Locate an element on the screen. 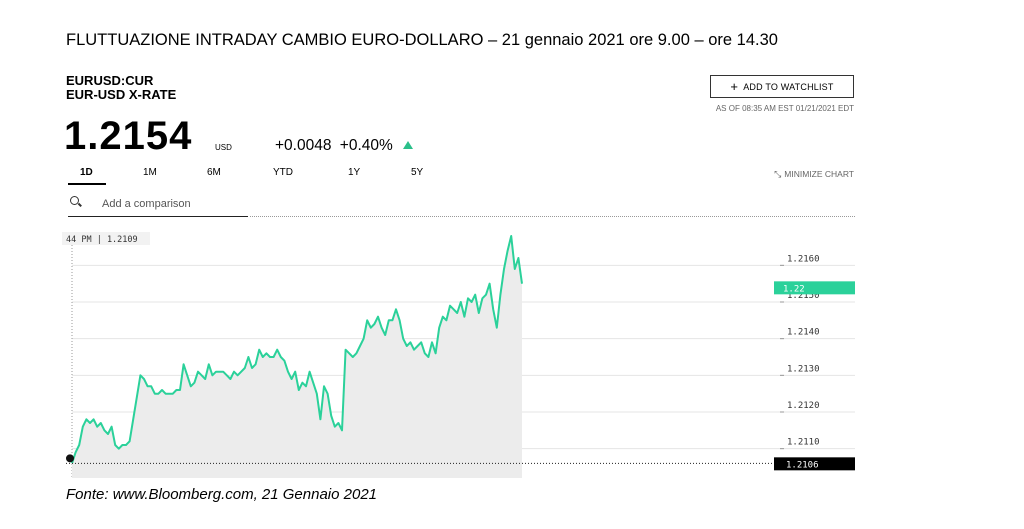 This screenshot has width=1024, height=529. tab-ytd: YTD is located at coordinates (283, 172).